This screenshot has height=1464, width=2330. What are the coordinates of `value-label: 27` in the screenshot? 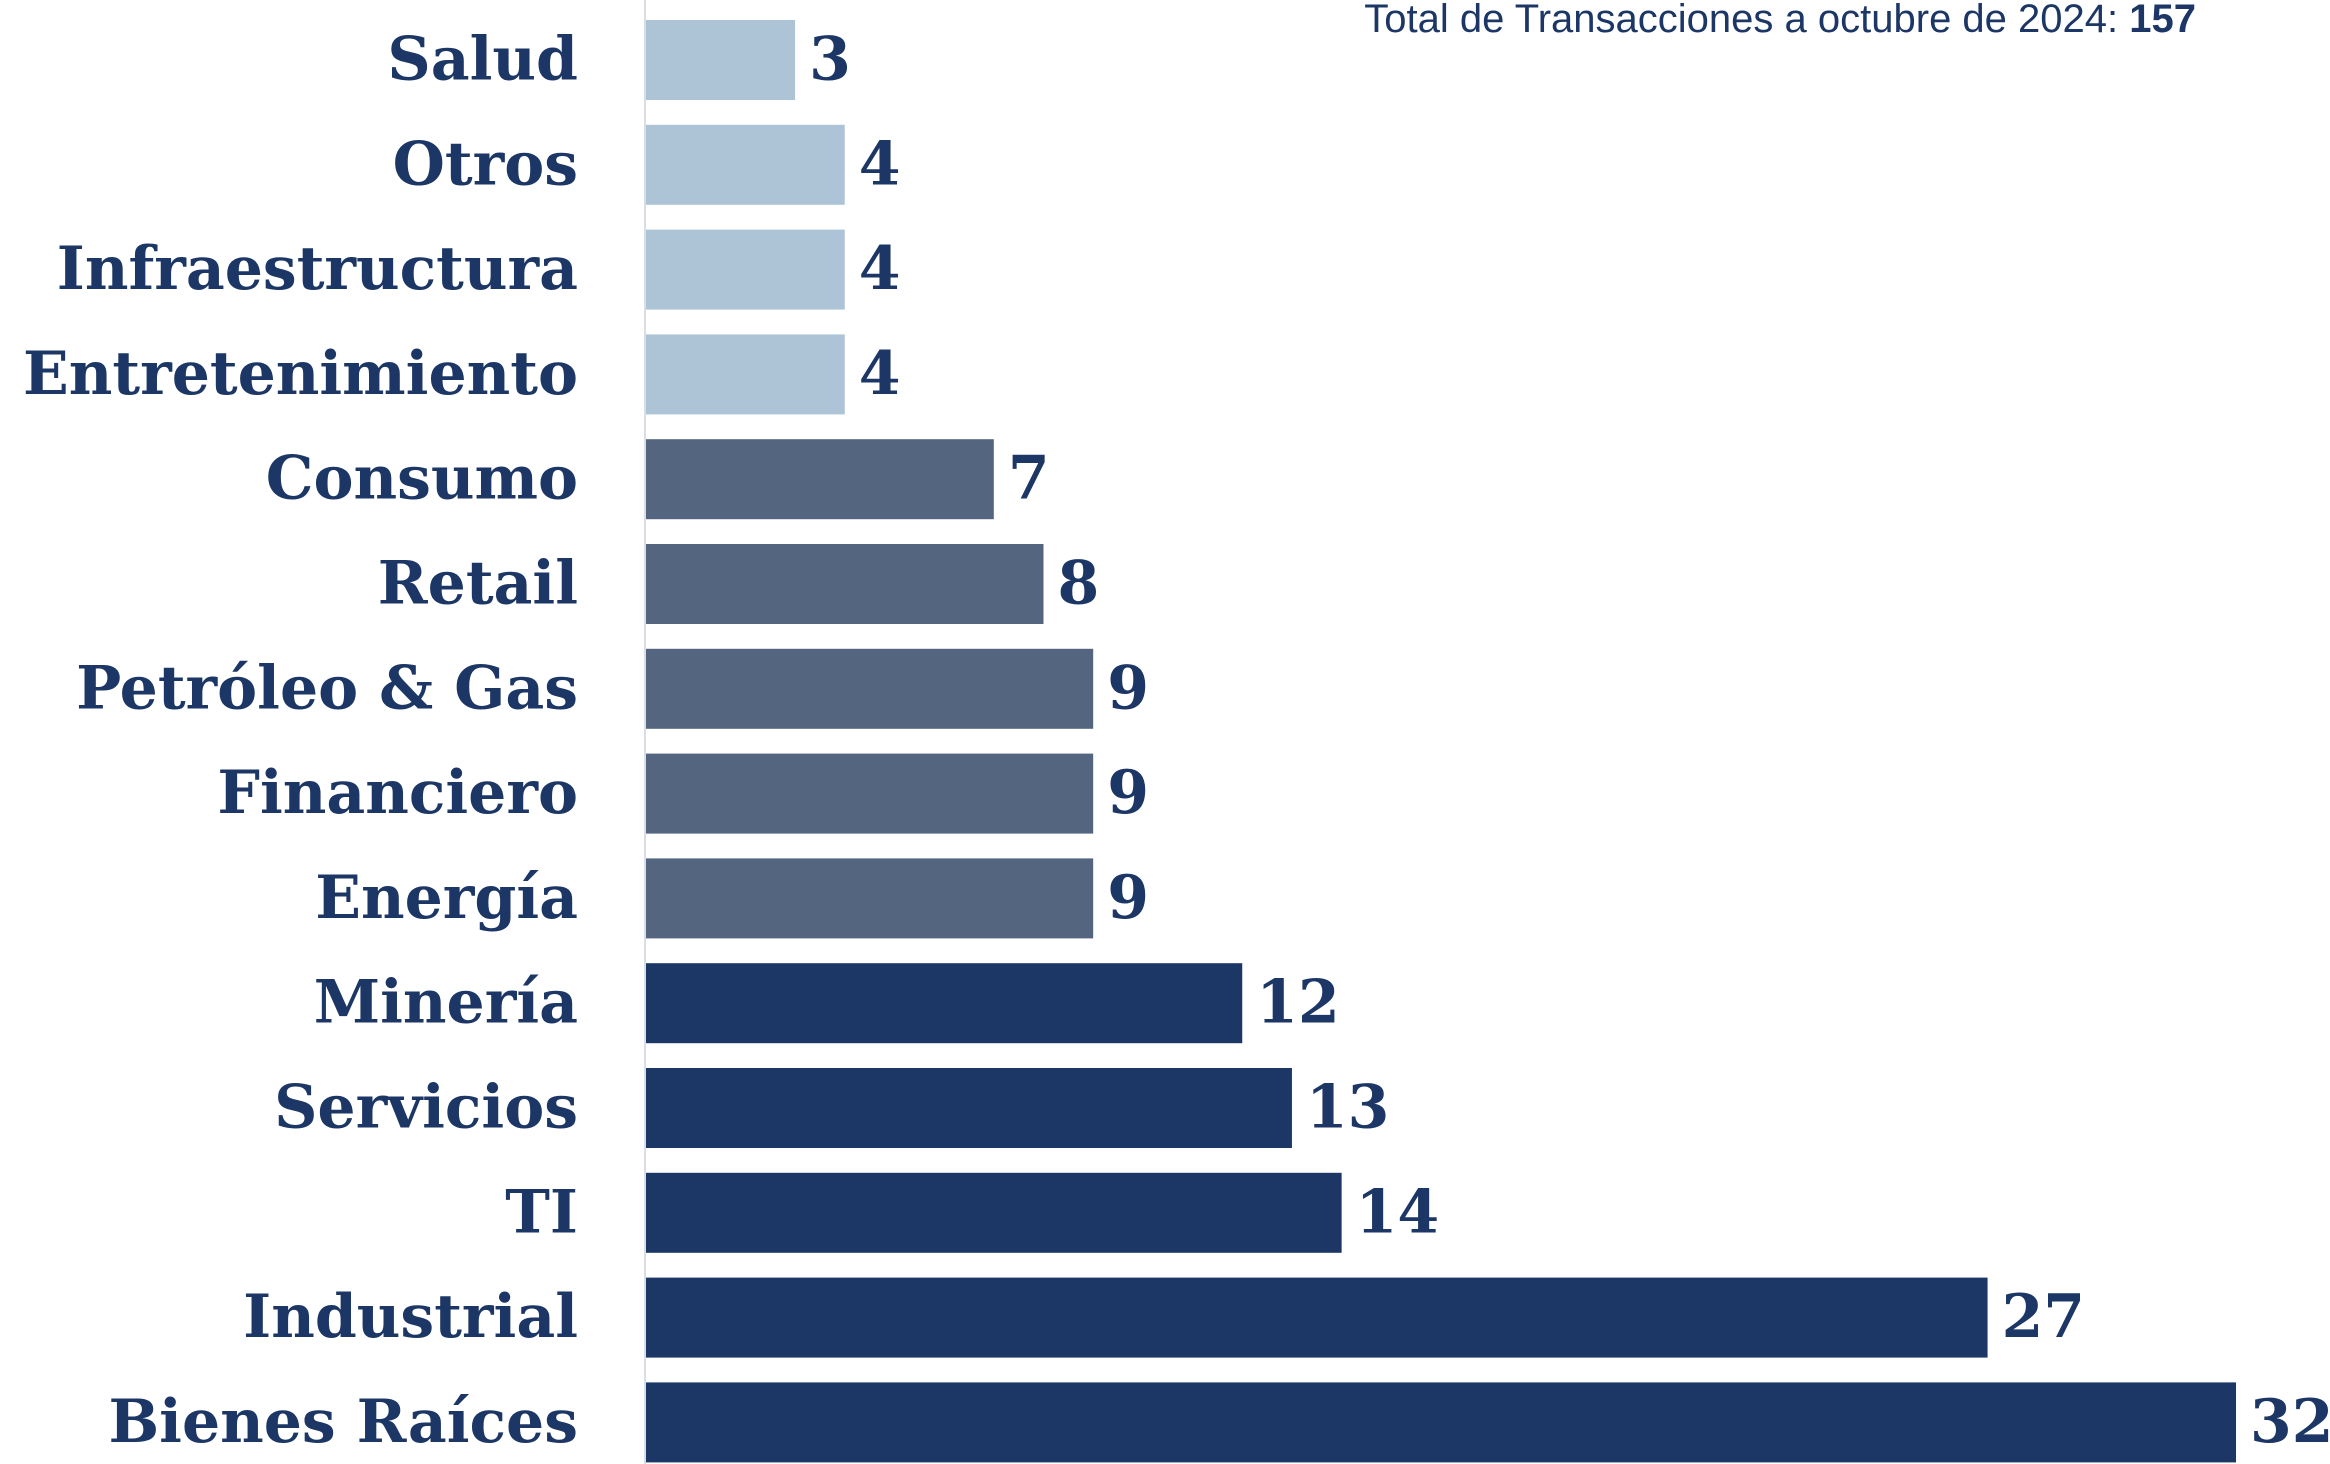 It's located at (2044, 1317).